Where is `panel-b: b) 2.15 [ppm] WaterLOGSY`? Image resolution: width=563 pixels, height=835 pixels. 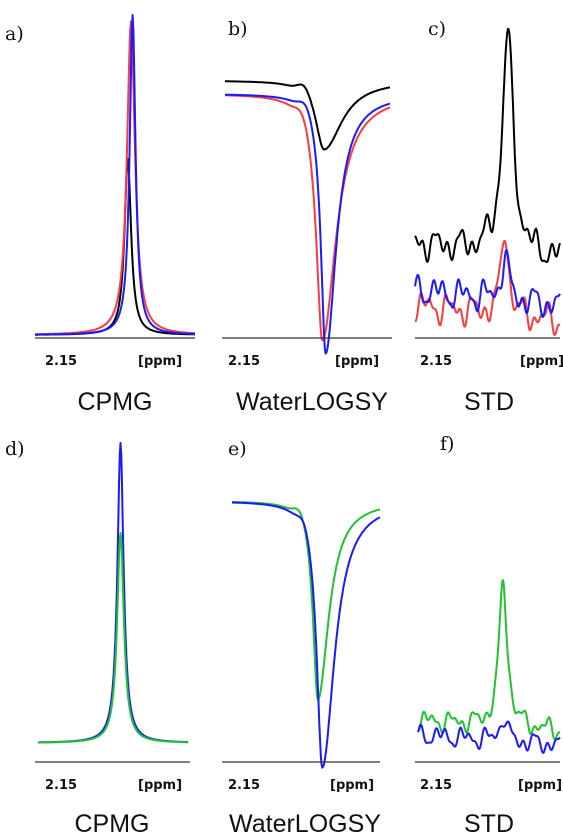 panel-b: b) 2.15 [ppm] WaterLOGSY is located at coordinates (307, 217).